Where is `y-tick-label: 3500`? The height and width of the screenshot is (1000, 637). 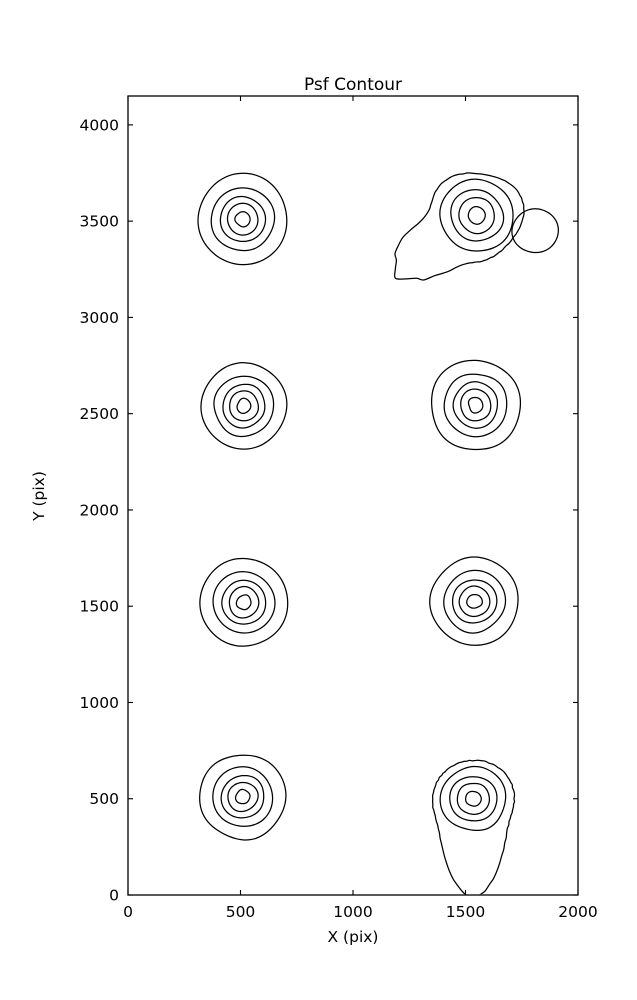
y-tick-label: 3500 is located at coordinates (99, 222).